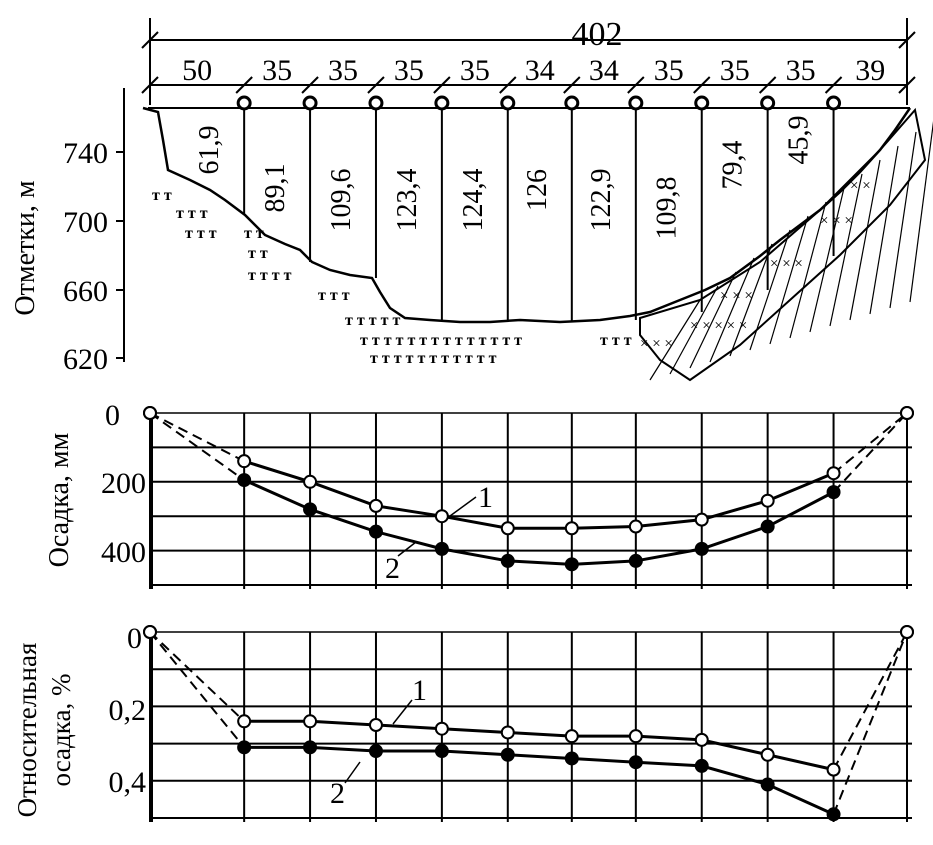 The height and width of the screenshot is (845, 933). What do you see at coordinates (537, 190) in the screenshot?
I see `gauge-height-label: 126` at bounding box center [537, 190].